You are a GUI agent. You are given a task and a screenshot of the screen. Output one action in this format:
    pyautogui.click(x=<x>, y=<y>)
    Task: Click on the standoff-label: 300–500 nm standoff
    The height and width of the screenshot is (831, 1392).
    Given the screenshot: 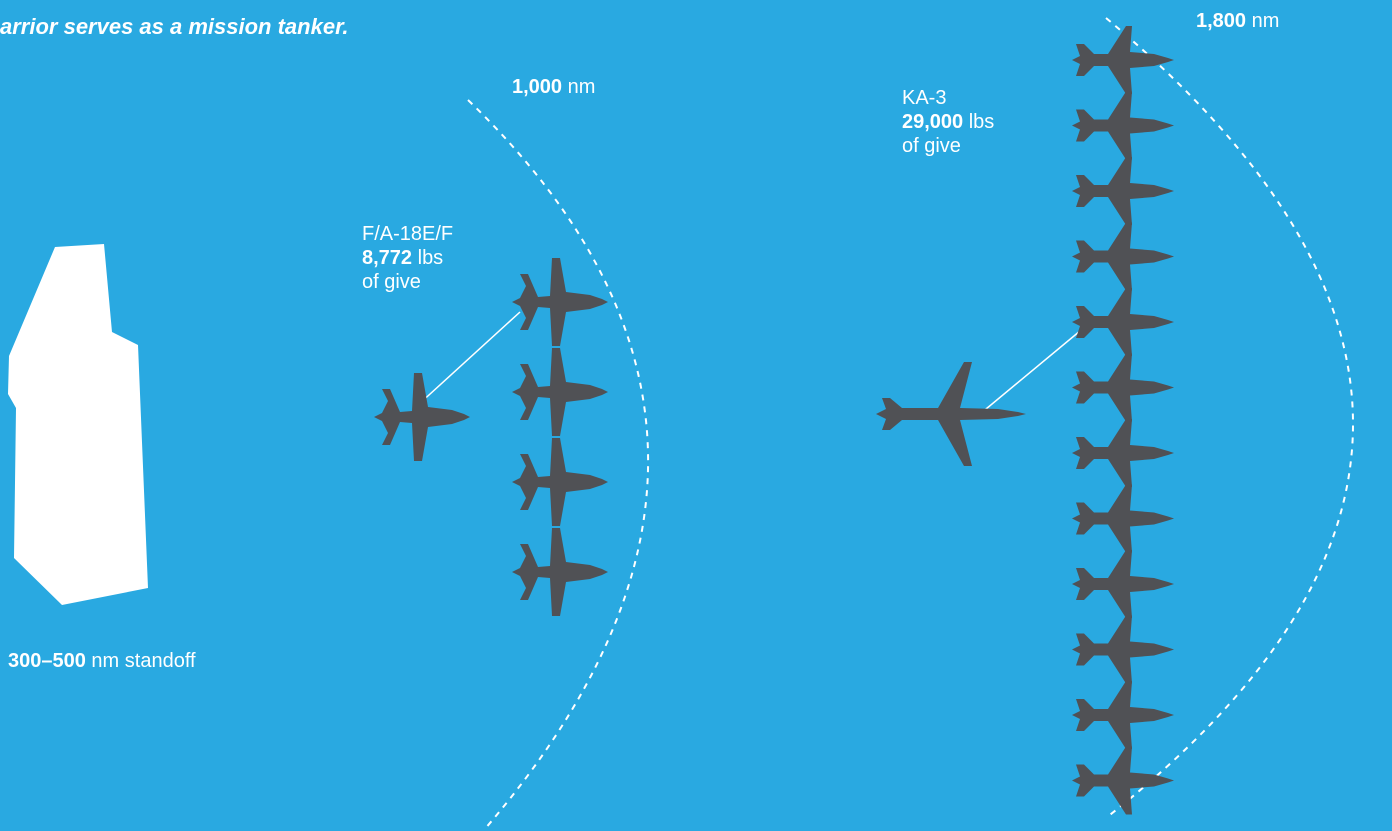 What is the action you would take?
    pyautogui.click(x=102, y=661)
    